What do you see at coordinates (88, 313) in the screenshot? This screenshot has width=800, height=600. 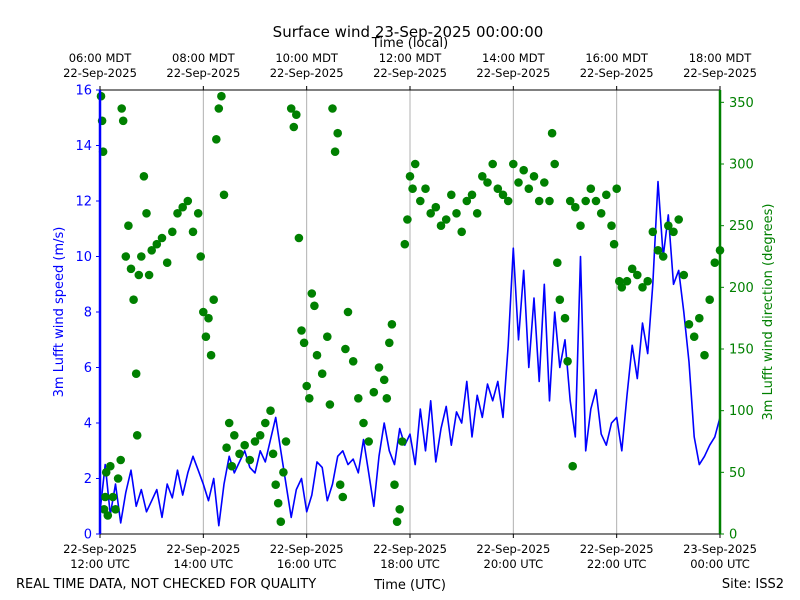 I see `left-tick-label: 8` at bounding box center [88, 313].